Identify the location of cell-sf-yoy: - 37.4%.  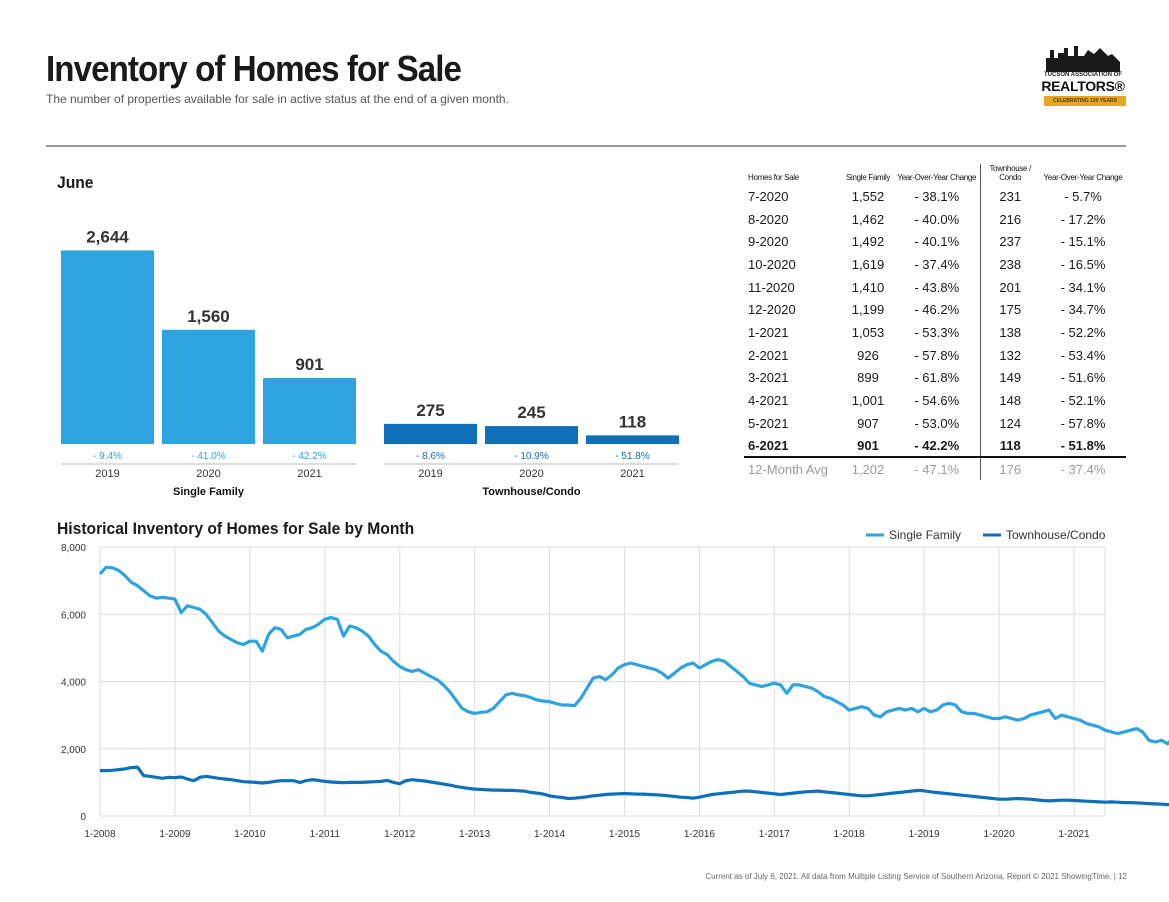
(937, 264).